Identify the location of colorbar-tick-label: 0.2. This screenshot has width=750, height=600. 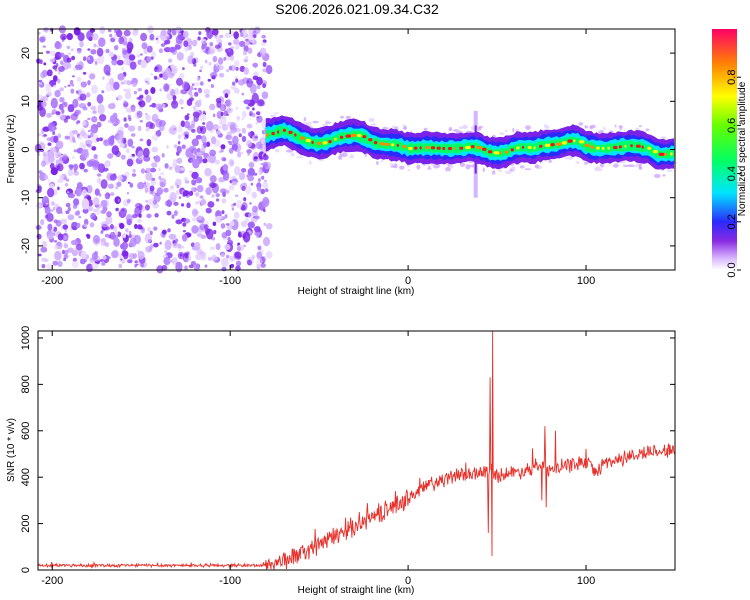
(732, 221).